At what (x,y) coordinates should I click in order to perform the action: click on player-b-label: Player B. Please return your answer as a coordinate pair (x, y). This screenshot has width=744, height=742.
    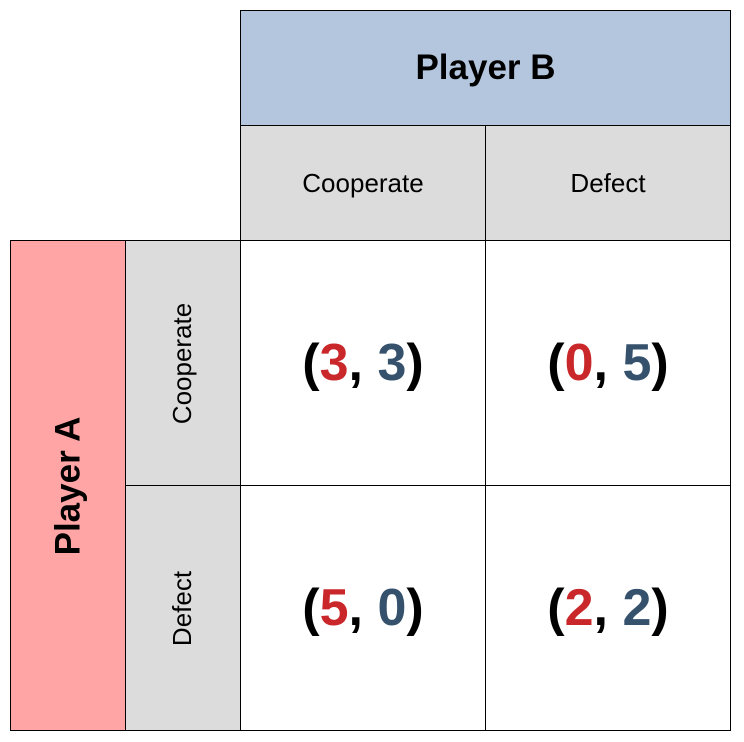
    Looking at the image, I should click on (485, 67).